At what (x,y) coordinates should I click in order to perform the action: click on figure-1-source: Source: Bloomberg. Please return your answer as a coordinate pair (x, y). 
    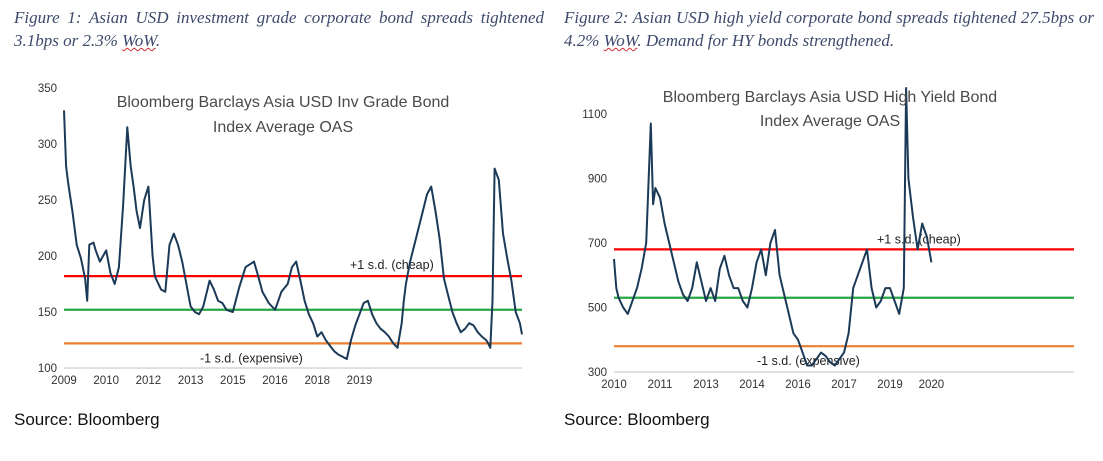
    Looking at the image, I should click on (87, 419).